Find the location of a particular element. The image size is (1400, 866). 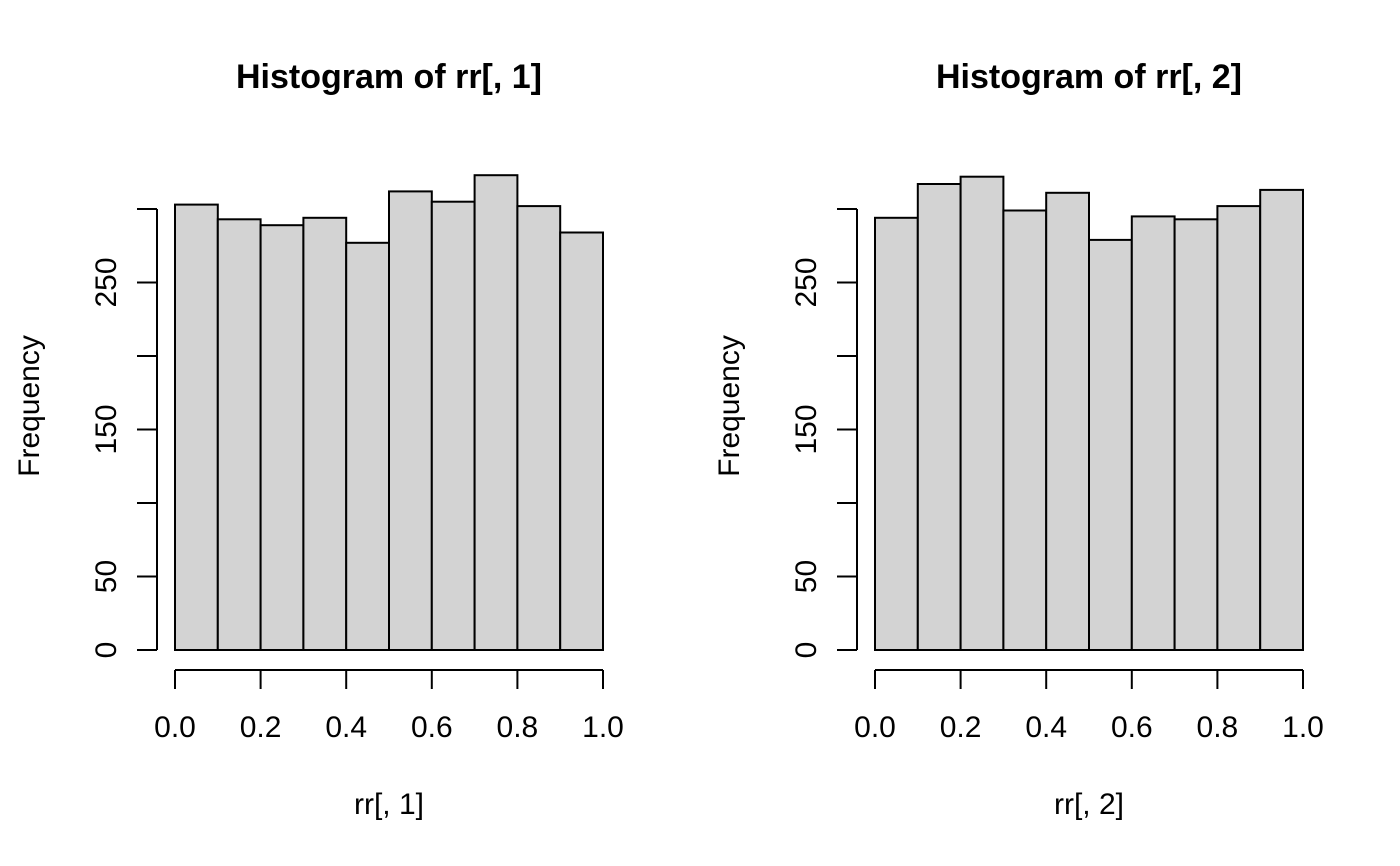

plot-title: Histogram of rr[, 1] is located at coordinates (389, 77).